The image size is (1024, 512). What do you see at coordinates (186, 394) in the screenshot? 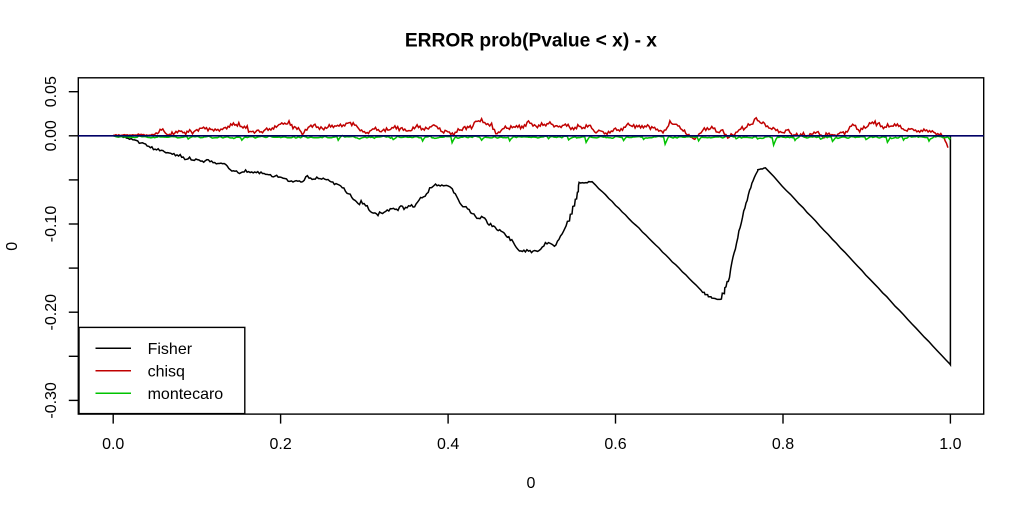
I see `svg-text: montecaro` at bounding box center [186, 394].